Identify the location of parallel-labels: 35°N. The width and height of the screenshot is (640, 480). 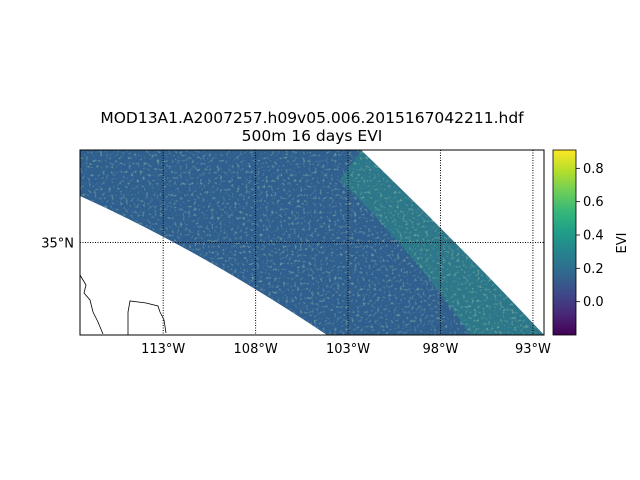
(57, 244).